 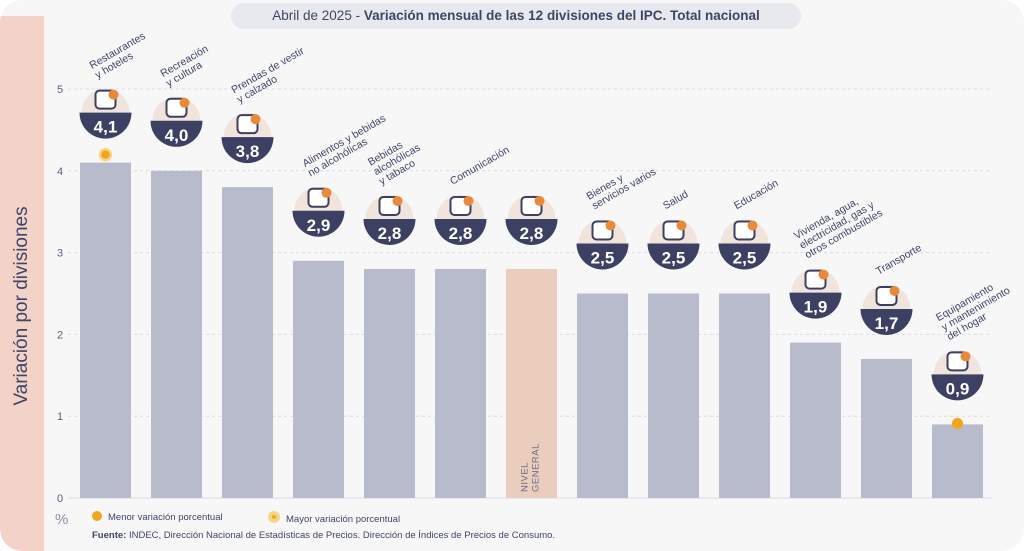 I want to click on cutlery-icon, so click(x=106, y=99).